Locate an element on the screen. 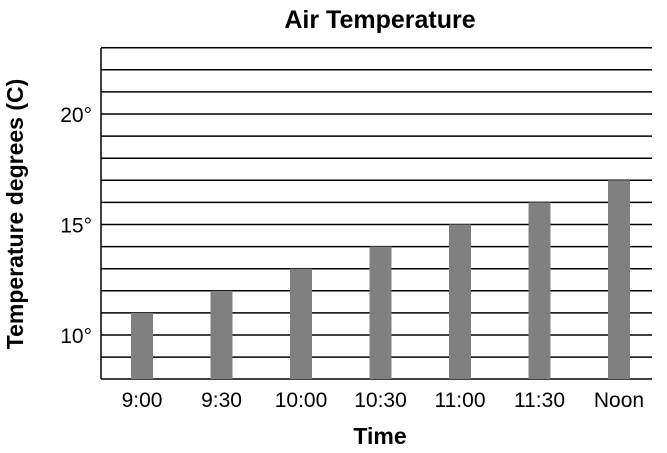 The height and width of the screenshot is (453, 667). x-tick-label: 11:30 is located at coordinates (539, 400).